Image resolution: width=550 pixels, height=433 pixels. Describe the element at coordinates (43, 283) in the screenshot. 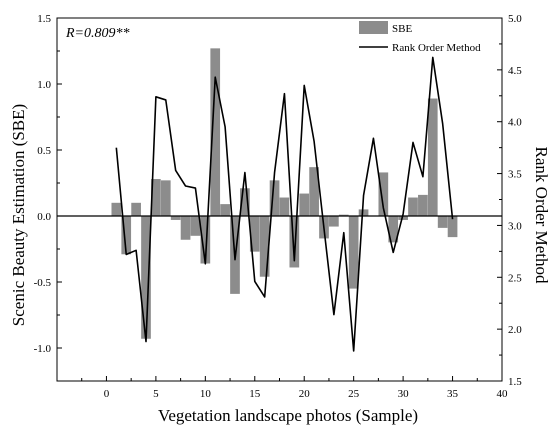

I see `y-left-tick-label: -0.5` at that location.